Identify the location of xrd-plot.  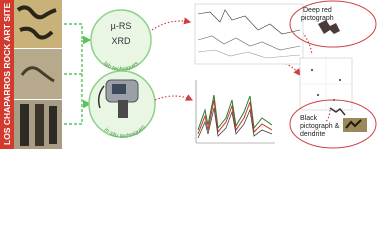
(249, 34).